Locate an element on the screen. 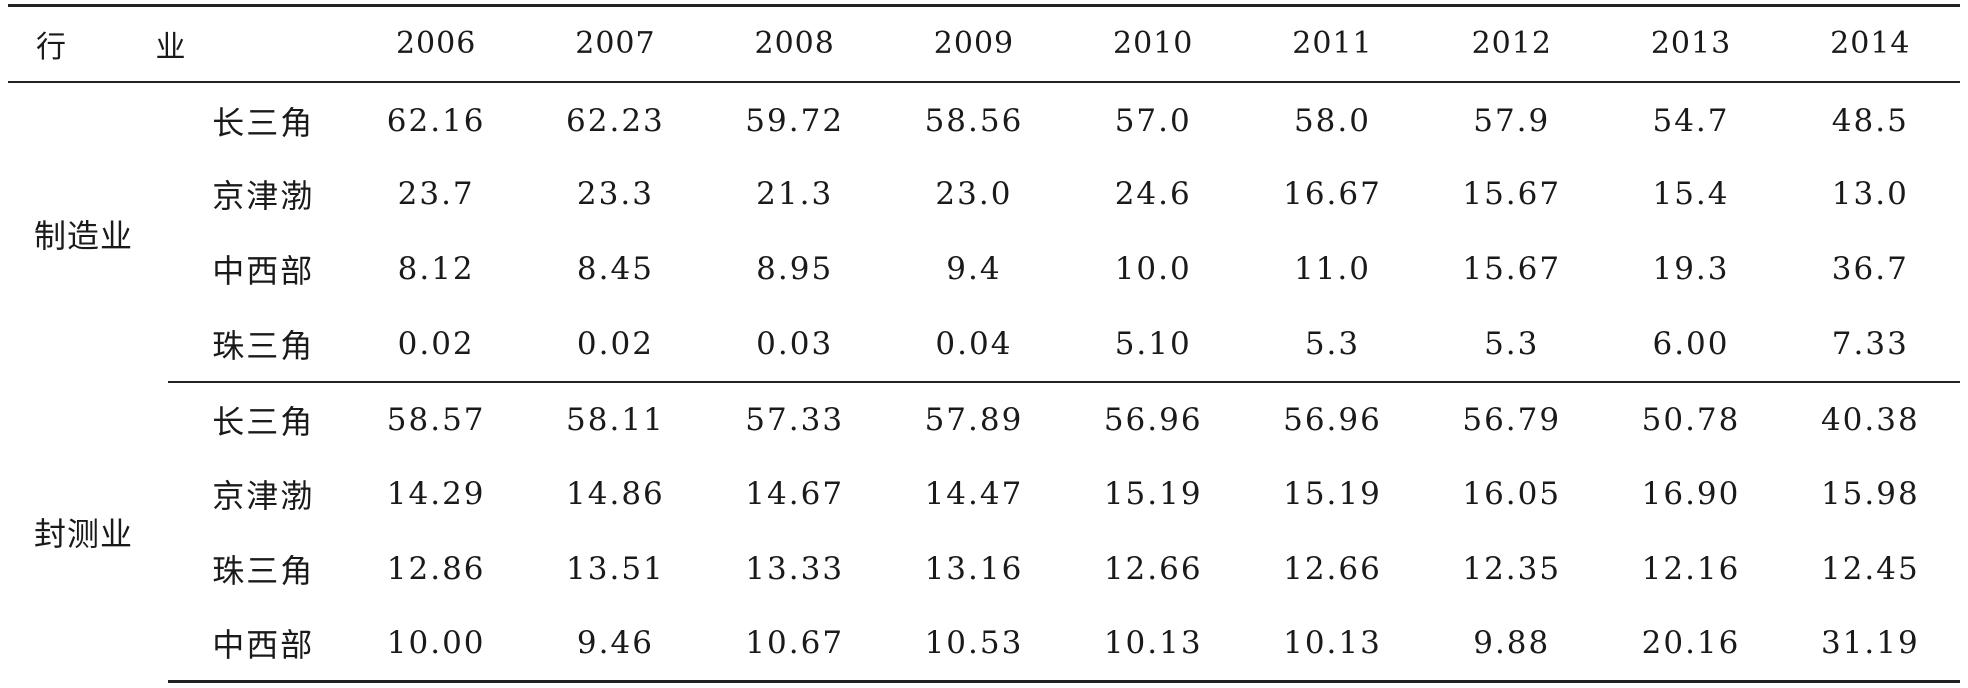  value-cell: 58.11 is located at coordinates (615, 419).